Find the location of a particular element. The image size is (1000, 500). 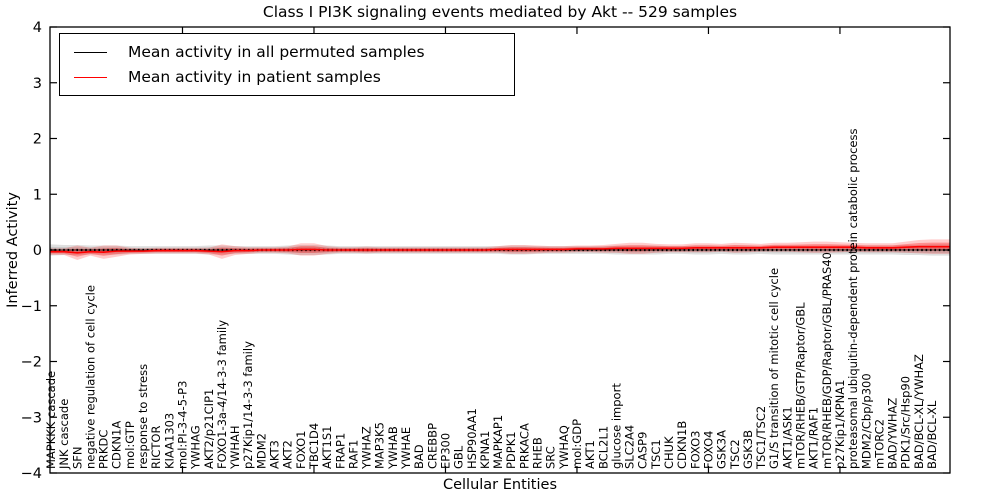

x-tick-label: TSC2 is located at coordinates (735, 454).